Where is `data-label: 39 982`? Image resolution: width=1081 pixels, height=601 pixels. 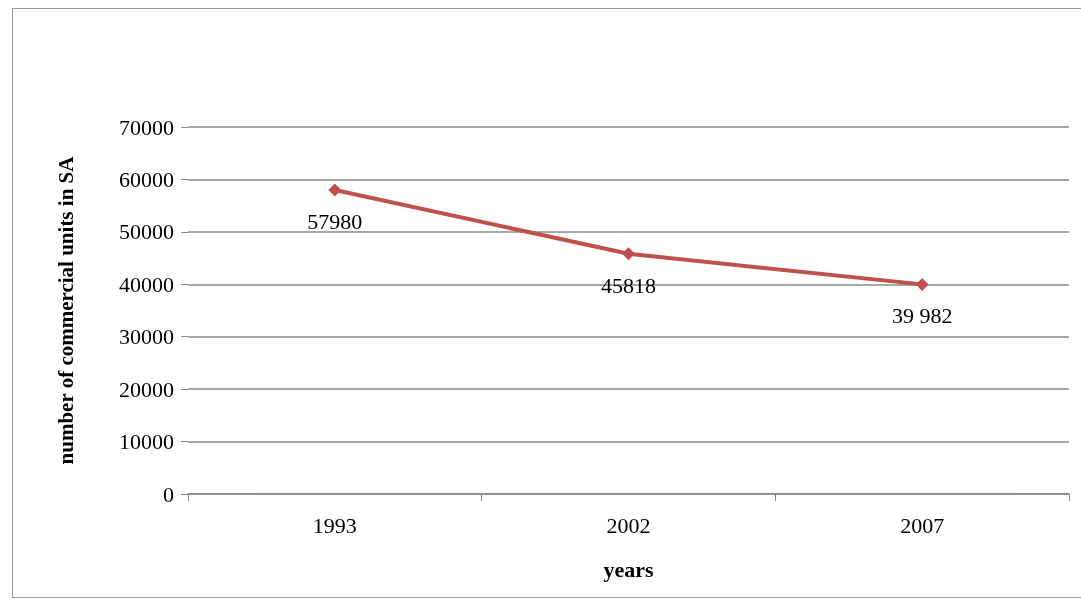
data-label: 39 982 is located at coordinates (922, 316).